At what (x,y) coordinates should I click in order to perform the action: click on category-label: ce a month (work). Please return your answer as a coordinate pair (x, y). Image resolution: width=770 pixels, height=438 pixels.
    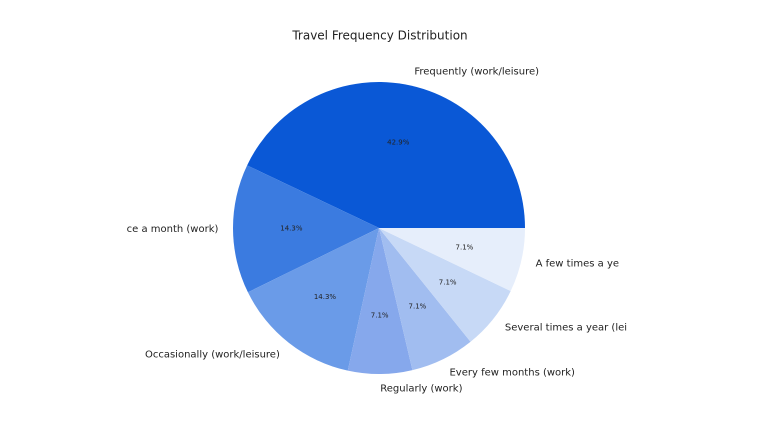
    Looking at the image, I should click on (173, 229).